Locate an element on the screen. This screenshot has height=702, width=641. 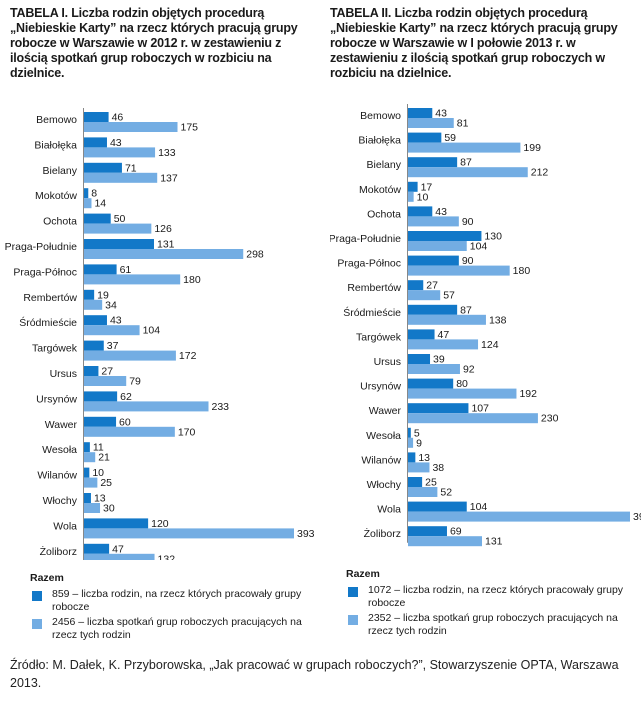
category-label-bielany: Bielany is located at coordinates (60, 171).